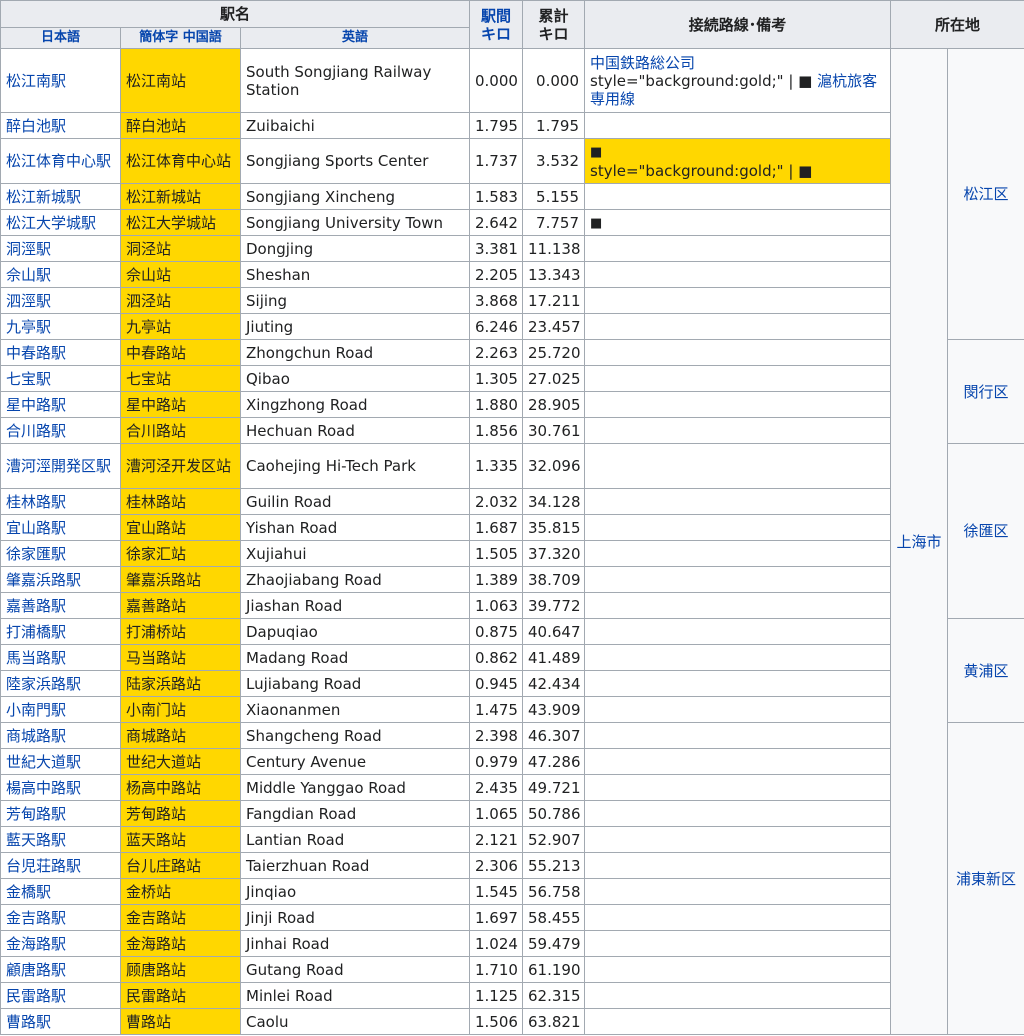 The image size is (1024, 1036). What do you see at coordinates (60, 80) in the screenshot?
I see `station-japanese-link: 松江南駅` at bounding box center [60, 80].